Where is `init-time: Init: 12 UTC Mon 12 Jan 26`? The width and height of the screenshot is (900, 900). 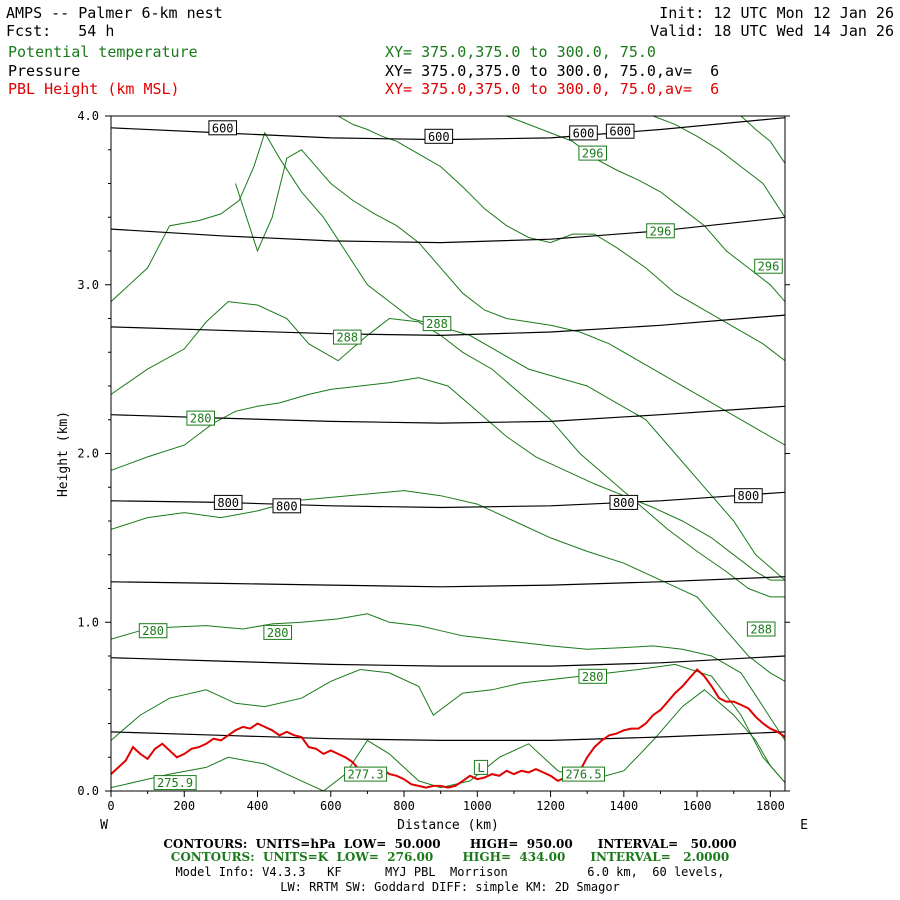
init-time: Init: 12 UTC Mon 12 Jan 26 is located at coordinates (776, 13).